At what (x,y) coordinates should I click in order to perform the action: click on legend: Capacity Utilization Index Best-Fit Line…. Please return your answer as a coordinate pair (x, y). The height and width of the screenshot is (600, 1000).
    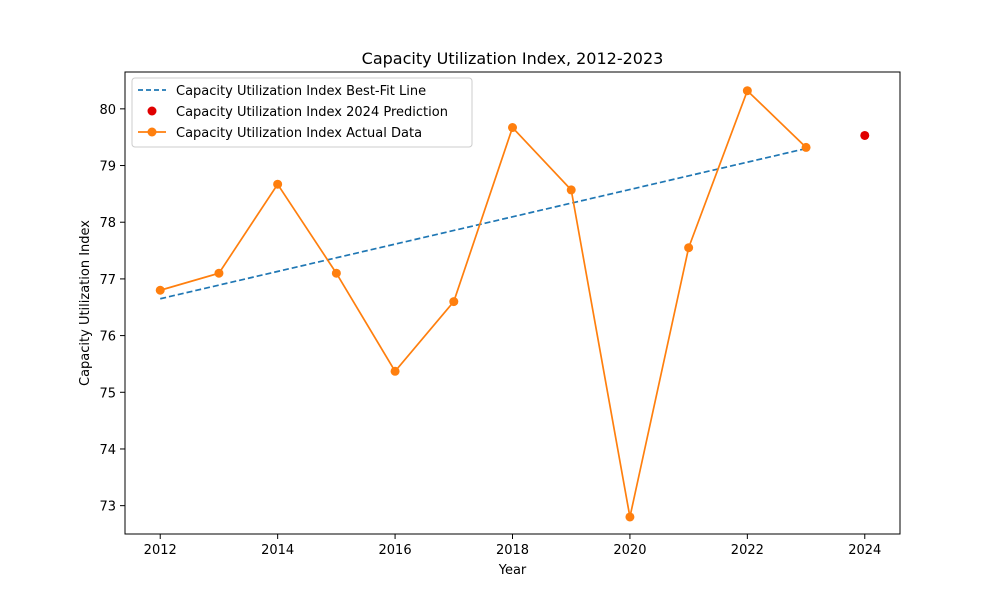
    Looking at the image, I should click on (302, 112).